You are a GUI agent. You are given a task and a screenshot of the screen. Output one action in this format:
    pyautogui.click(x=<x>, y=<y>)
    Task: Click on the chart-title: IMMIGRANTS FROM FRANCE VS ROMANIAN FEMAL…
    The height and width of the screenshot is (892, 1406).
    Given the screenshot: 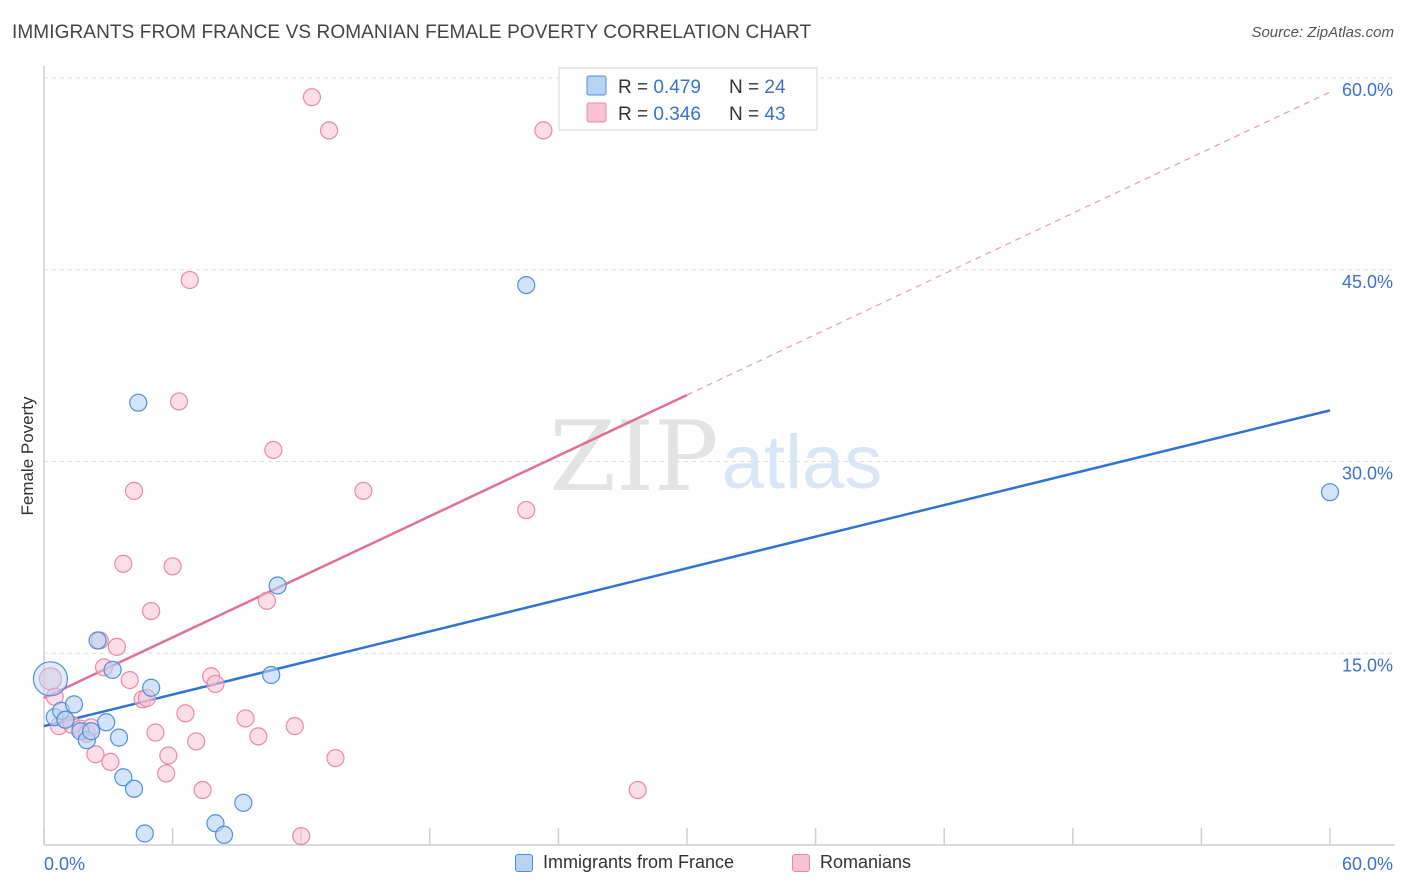 What is the action you would take?
    pyautogui.click(x=412, y=32)
    